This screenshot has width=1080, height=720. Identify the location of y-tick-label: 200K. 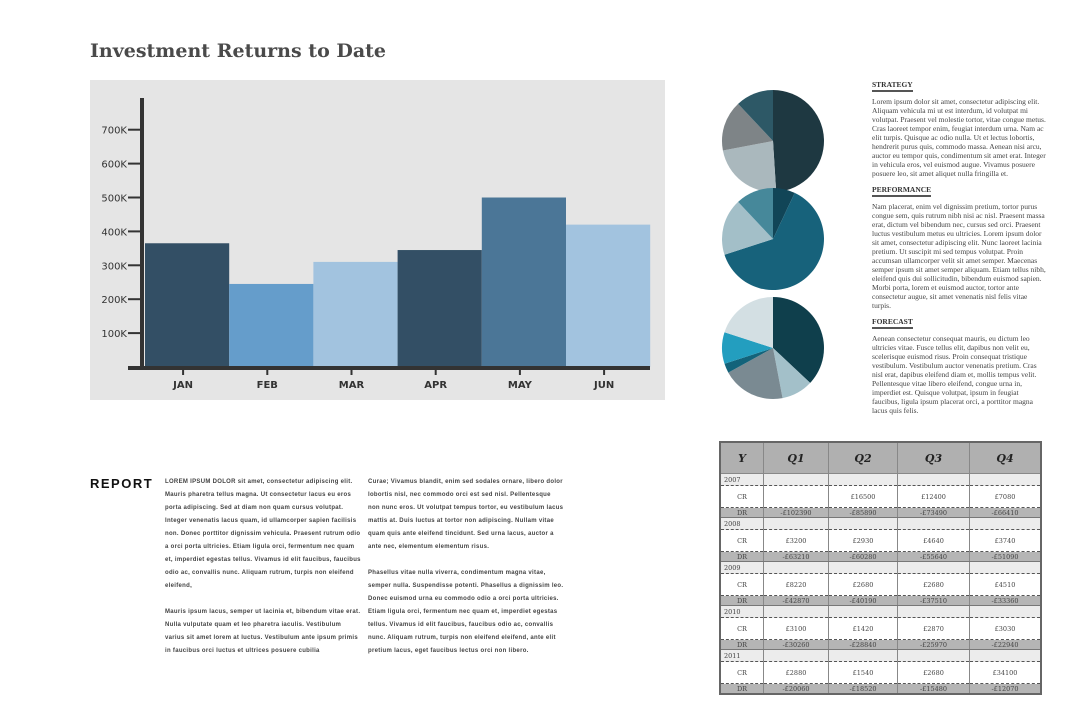
(114, 300).